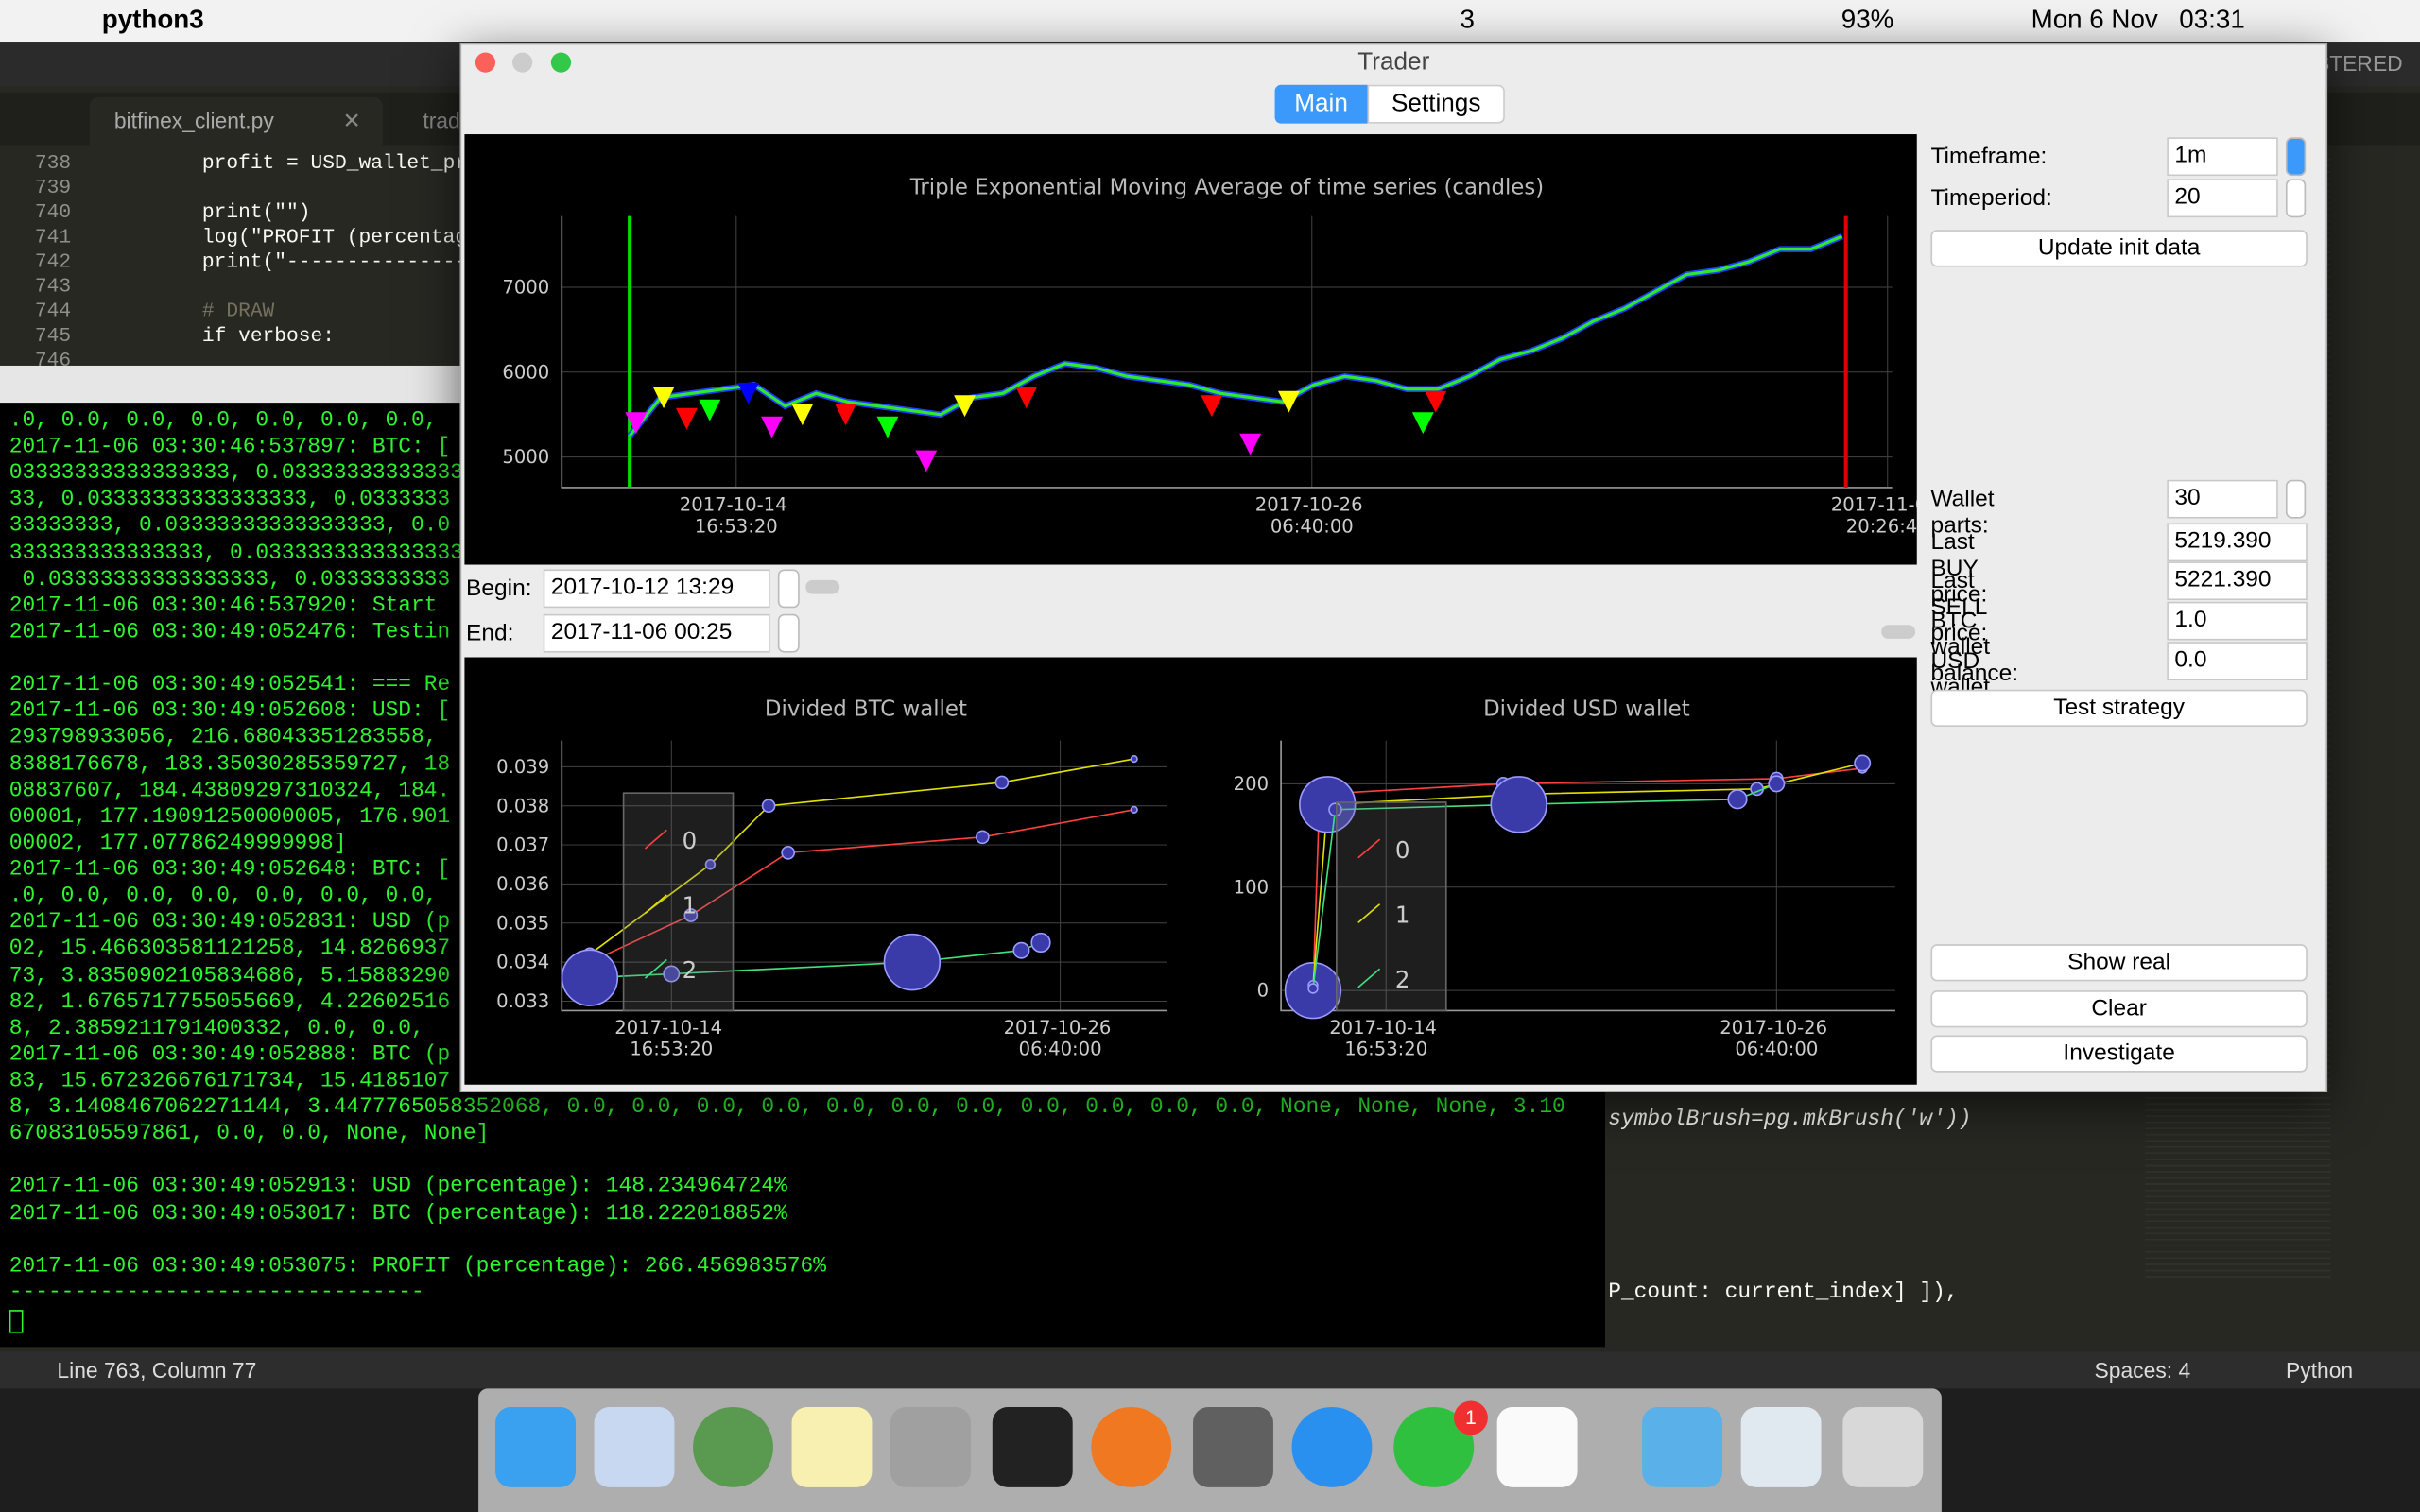 This screenshot has height=1512, width=2420. I want to click on field-label: BTC wallet balance:, so click(1975, 647).